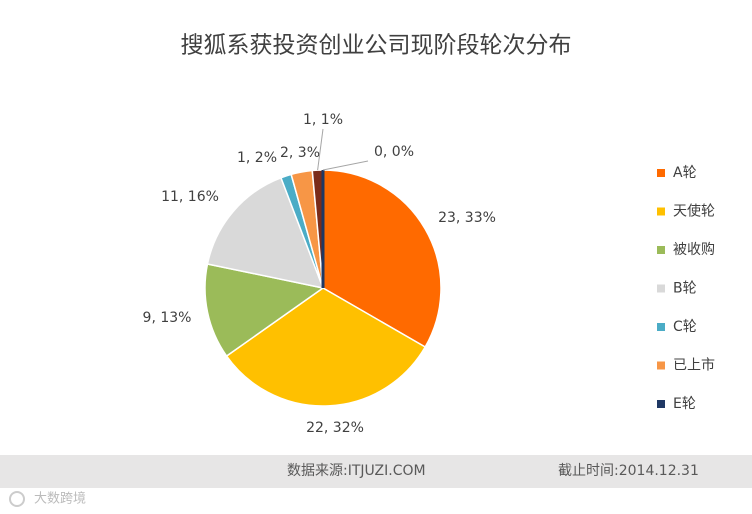 Image resolution: width=752 pixels, height=514 pixels. I want to click on legend-label: A轮, so click(685, 173).